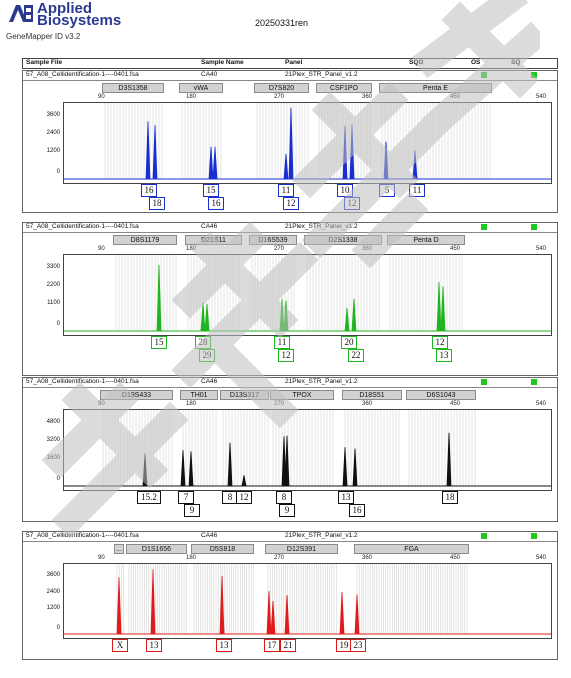 The image size is (571, 678). I want to click on locus-marker: D13S317, so click(244, 395).